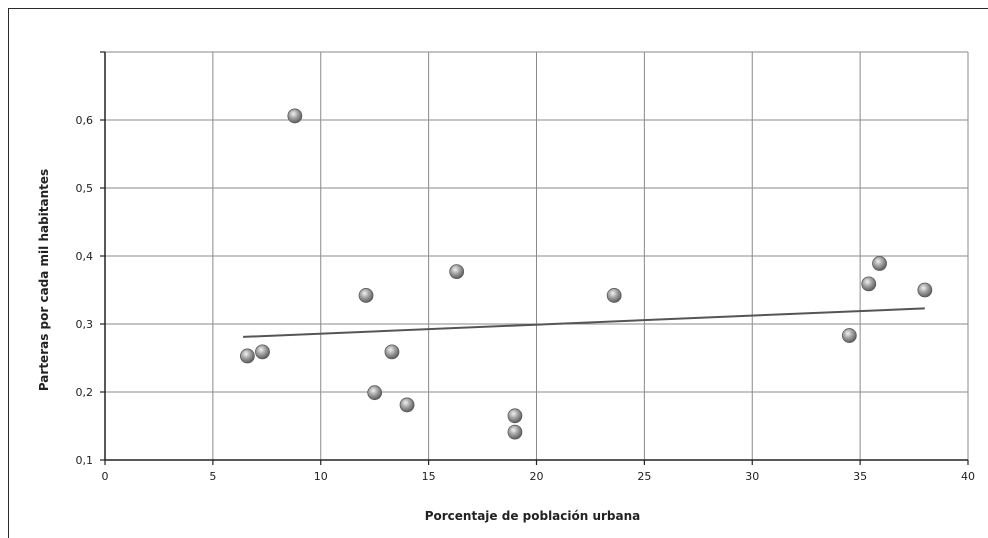 Image resolution: width=988 pixels, height=538 pixels. What do you see at coordinates (752, 476) in the screenshot?
I see `x-tick-label: 30` at bounding box center [752, 476].